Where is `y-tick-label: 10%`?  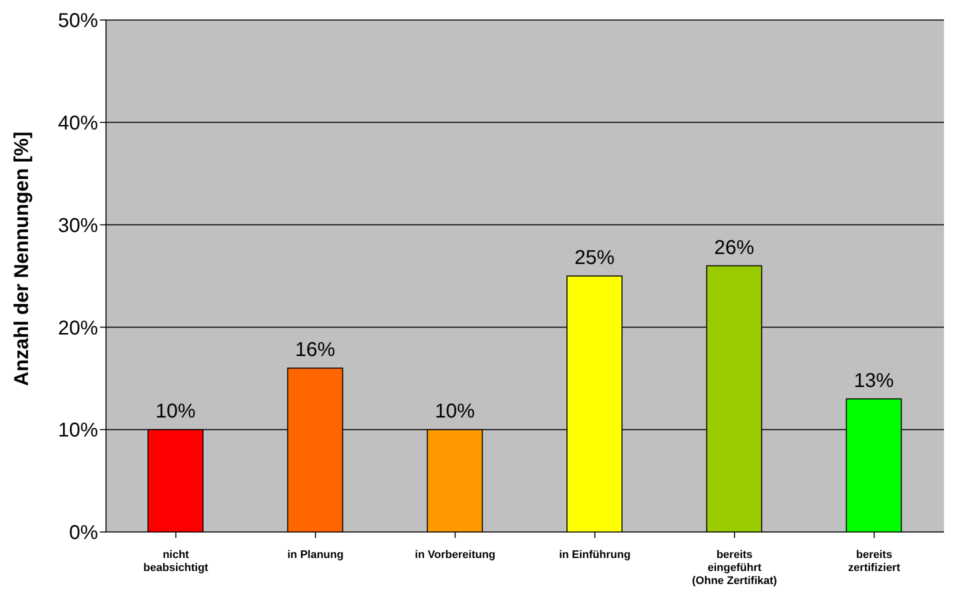 y-tick-label: 10% is located at coordinates (78, 431).